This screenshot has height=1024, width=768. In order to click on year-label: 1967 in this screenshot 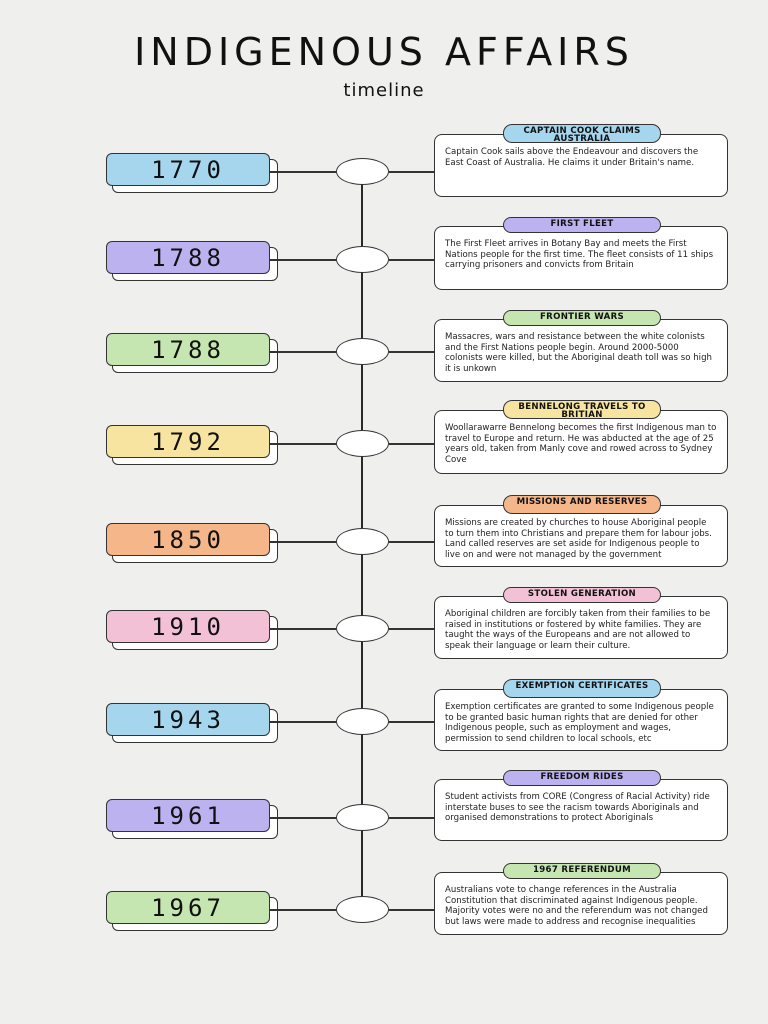, I will do `click(188, 907)`.